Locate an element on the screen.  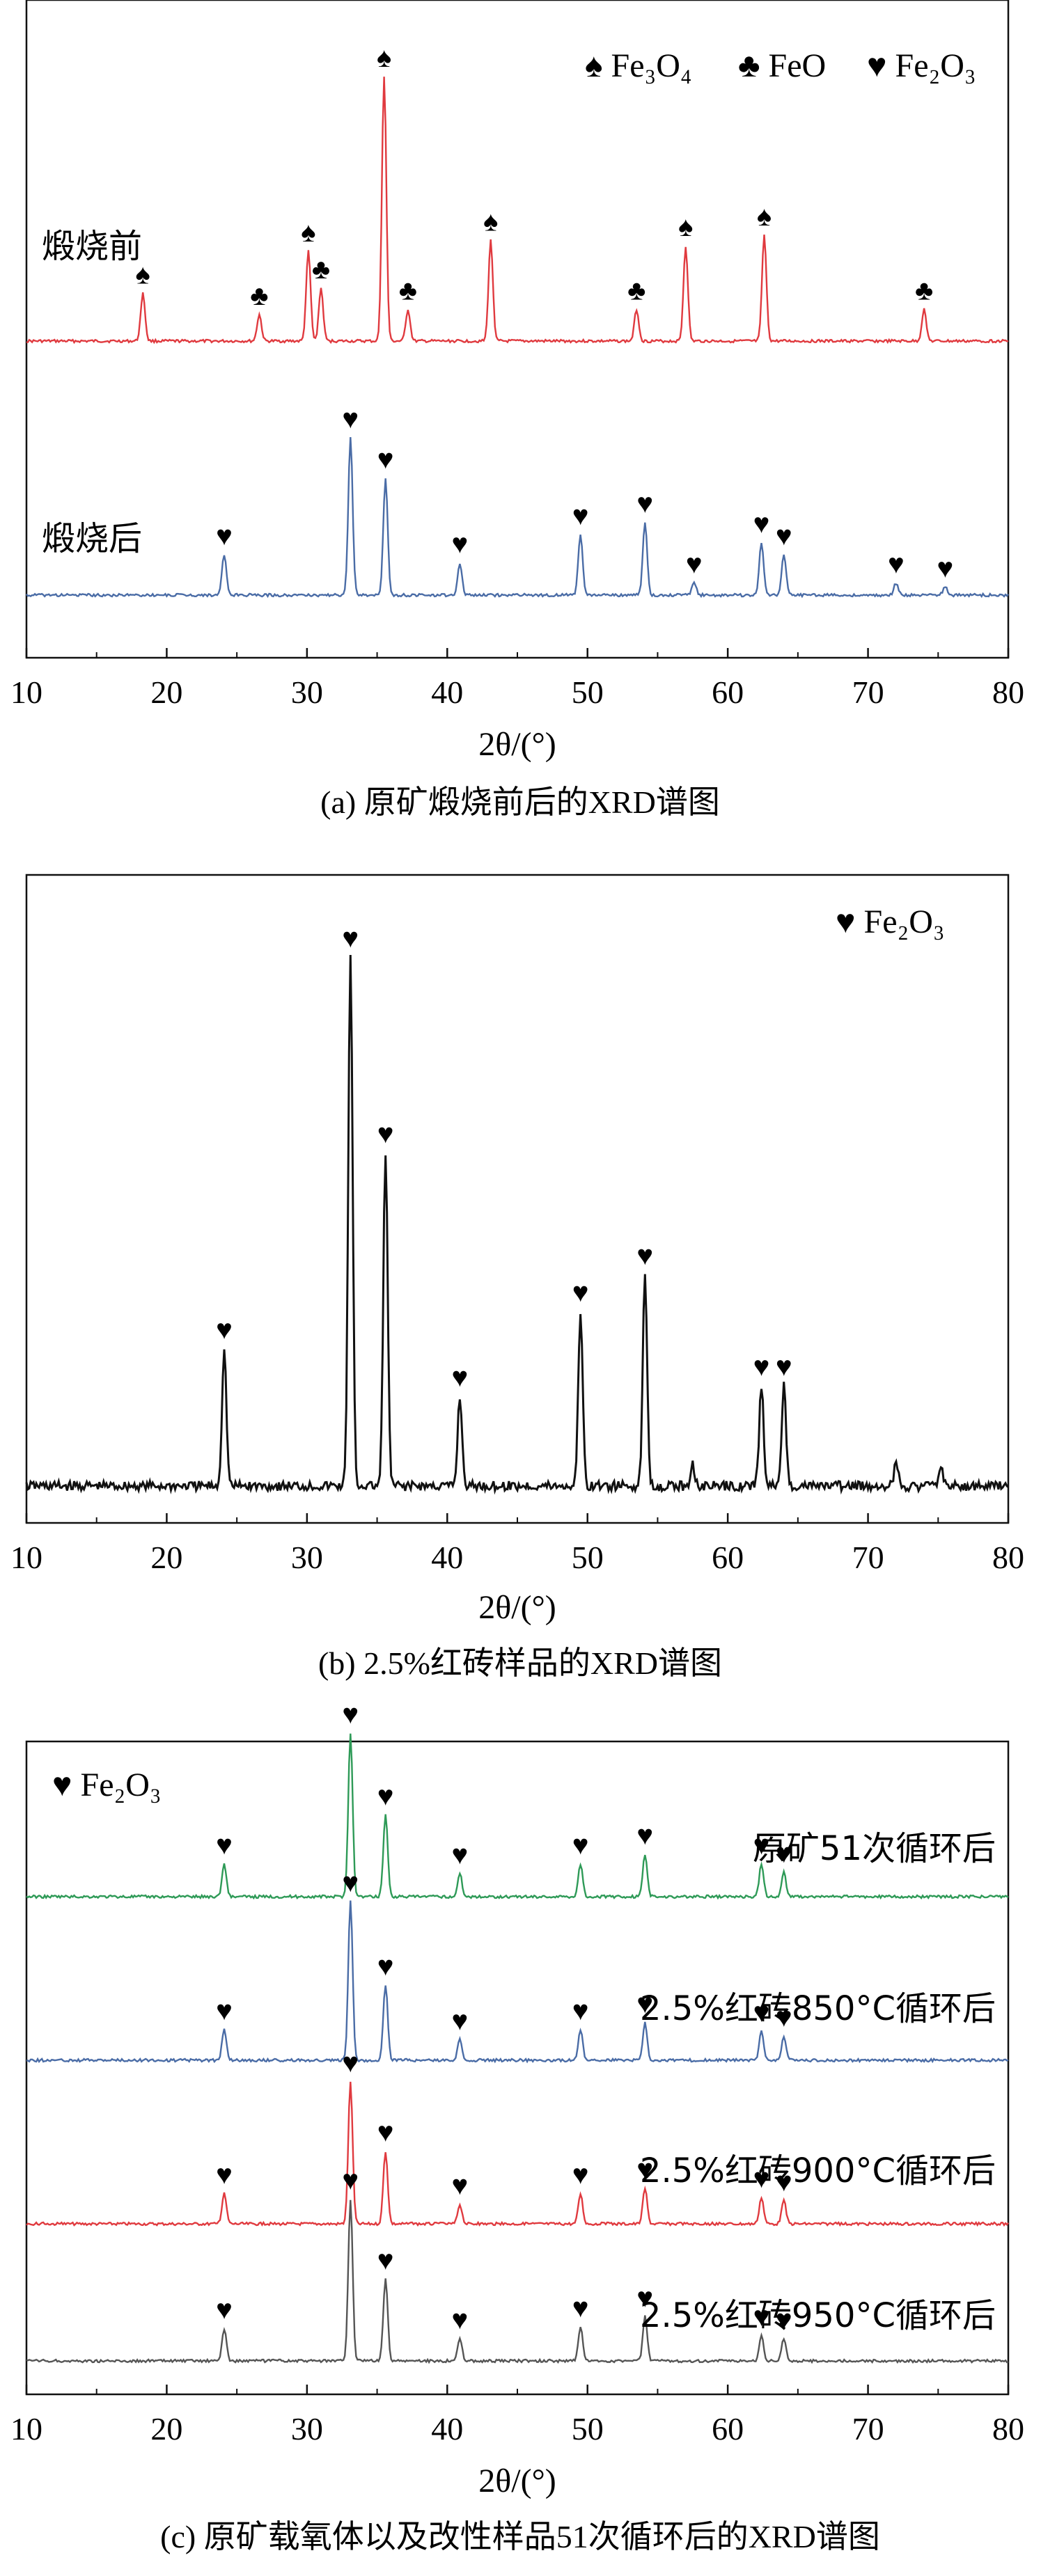
legend-entry: ♠ Fe₃O₄ is located at coordinates (638, 65).